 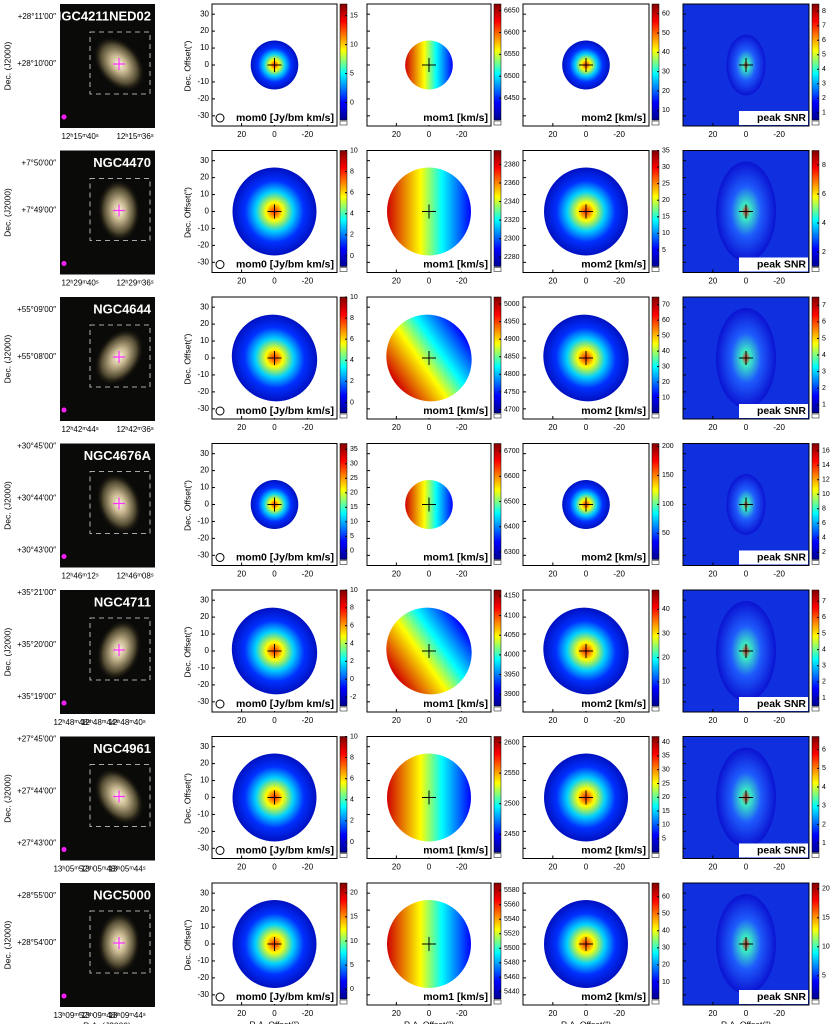 I want to click on panel-label: peak SNR, so click(x=781, y=850).